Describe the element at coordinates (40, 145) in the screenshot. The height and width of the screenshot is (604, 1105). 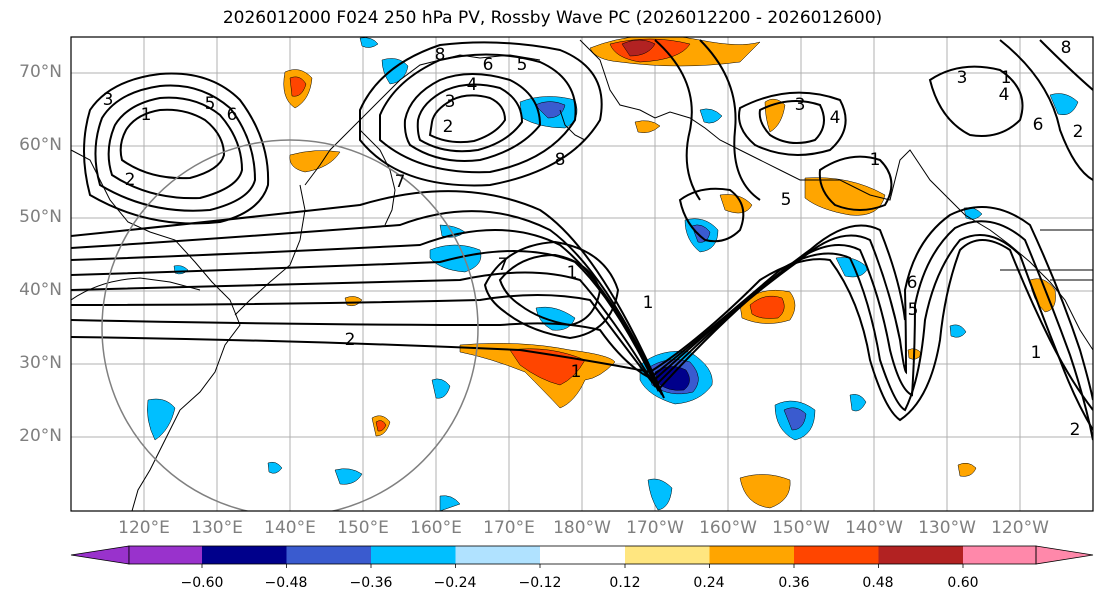
I see `lat-label: 60°N` at that location.